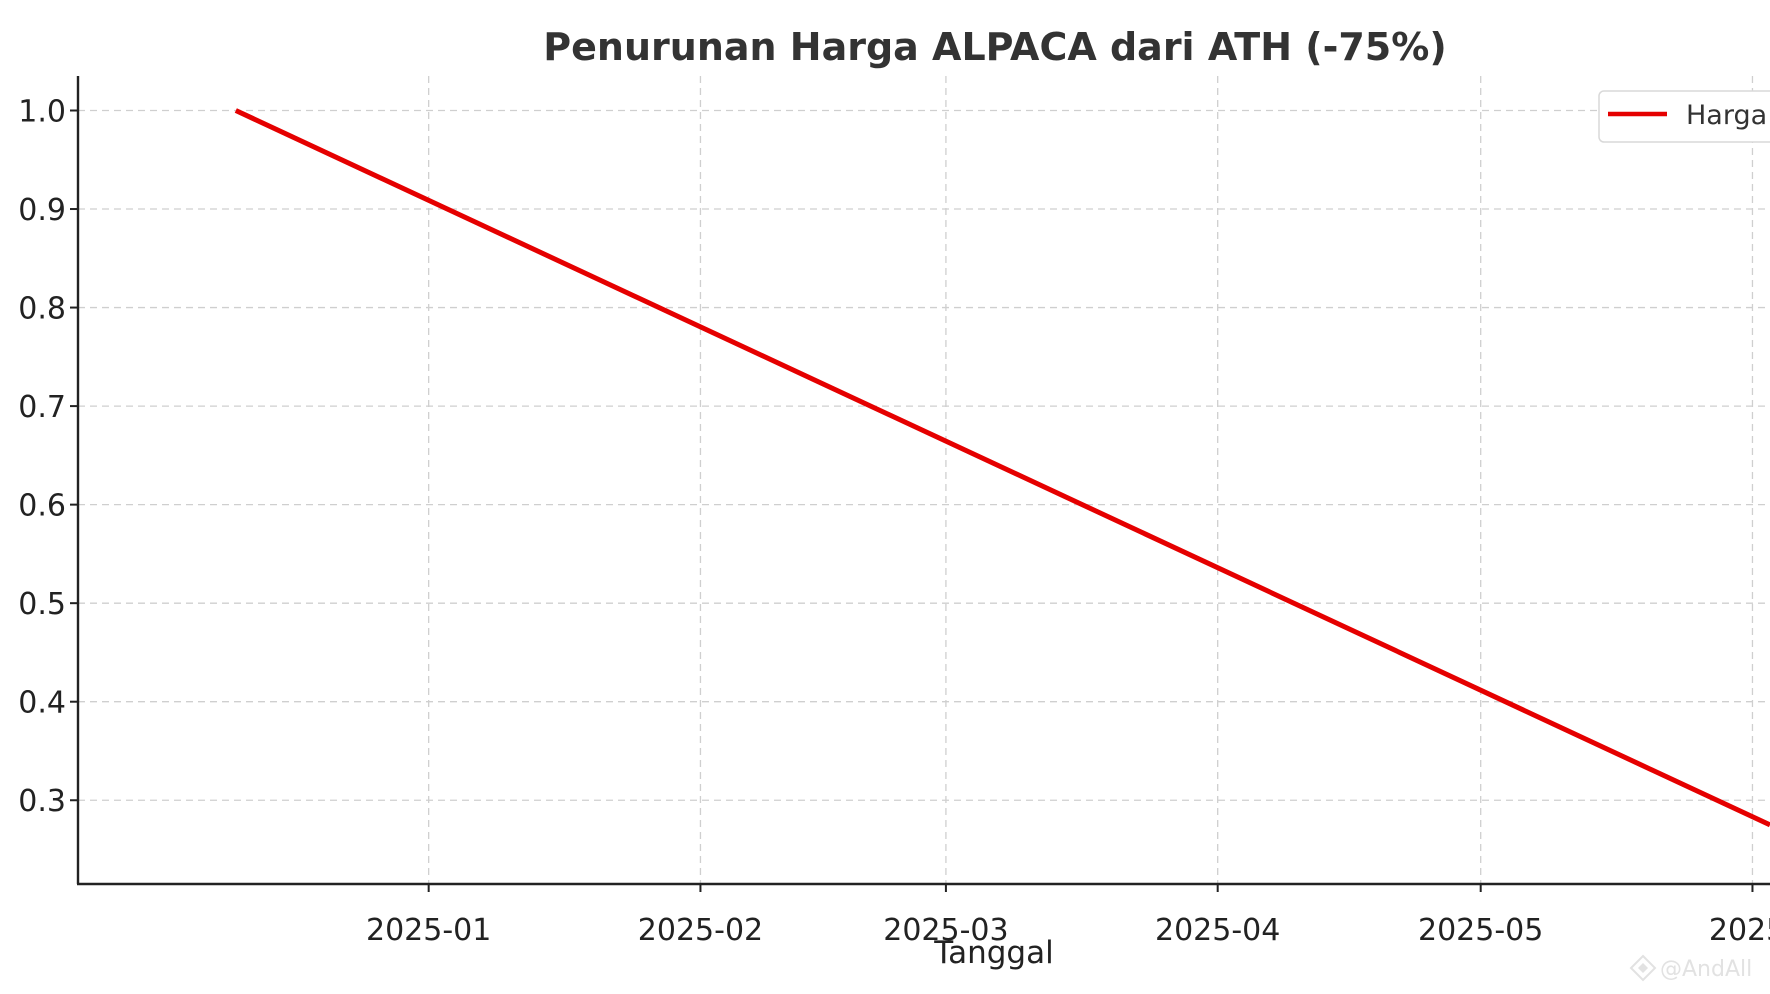  Describe the element at coordinates (48, 456) in the screenshot. I see `y-ticks: 0.3 0.4 0.5 0.6 0.7 0.8 0.9 1.0` at that location.